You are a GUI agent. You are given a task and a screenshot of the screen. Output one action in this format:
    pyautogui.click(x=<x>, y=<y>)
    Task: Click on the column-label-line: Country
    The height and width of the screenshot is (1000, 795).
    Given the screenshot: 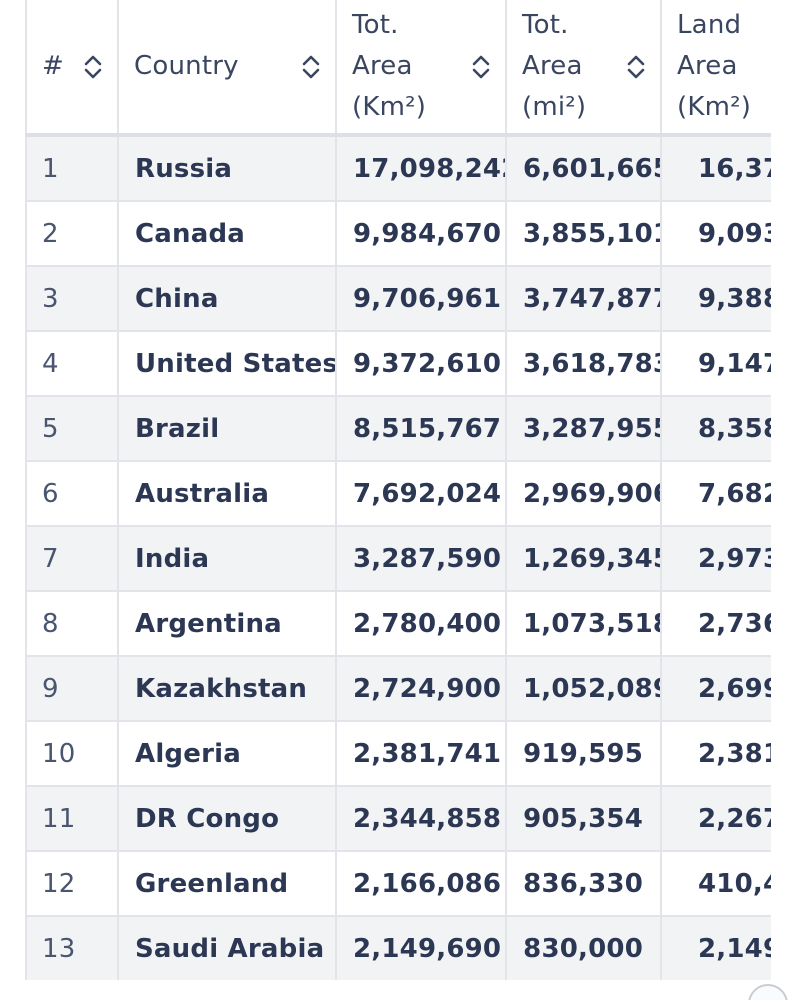 What is the action you would take?
    pyautogui.click(x=186, y=66)
    